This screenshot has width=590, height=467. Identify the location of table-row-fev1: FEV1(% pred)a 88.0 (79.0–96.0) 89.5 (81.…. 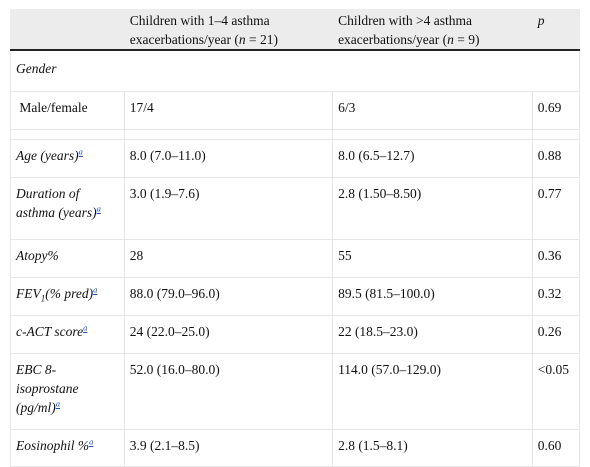
(295, 296).